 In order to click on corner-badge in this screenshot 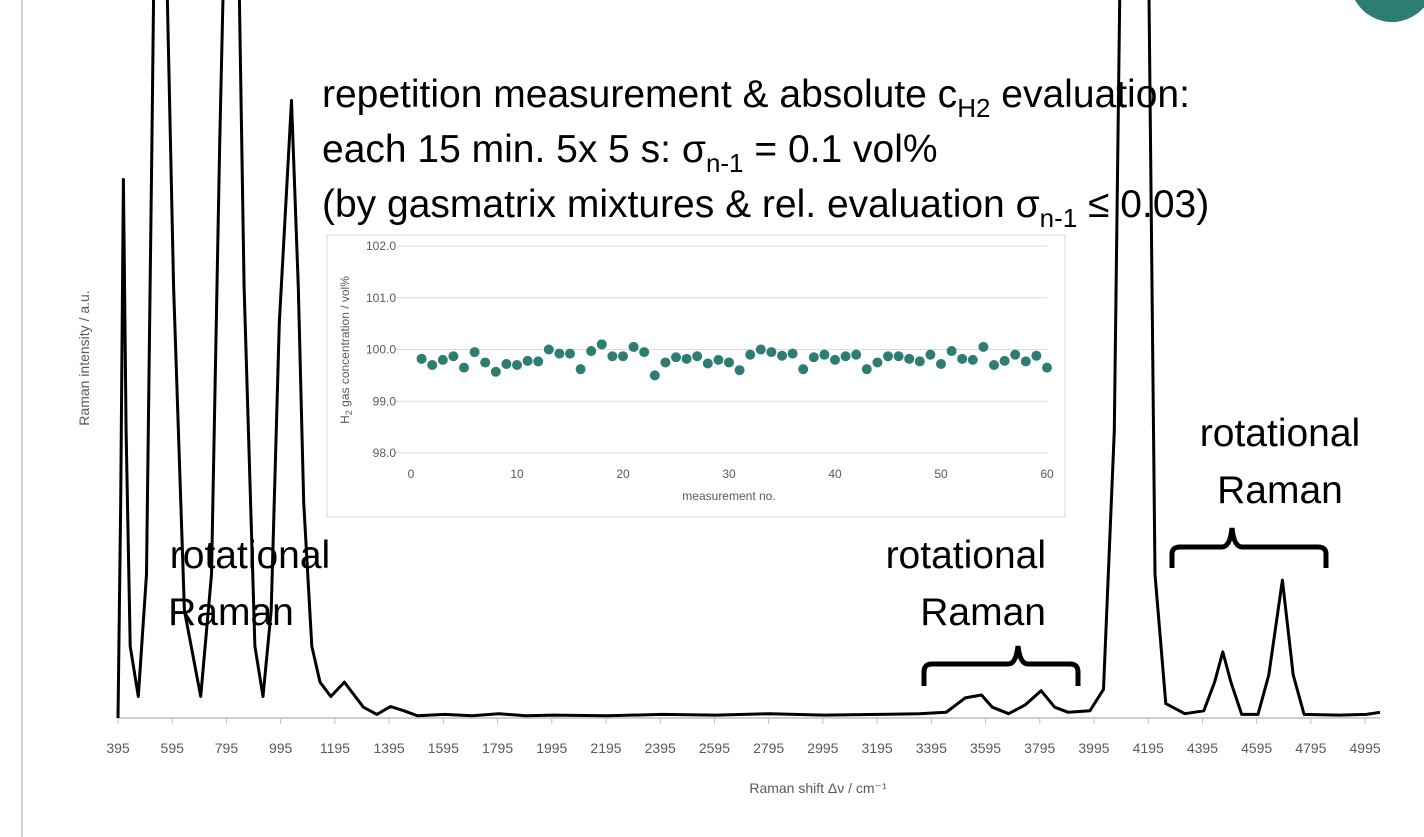, I will do `click(1389, 11)`.